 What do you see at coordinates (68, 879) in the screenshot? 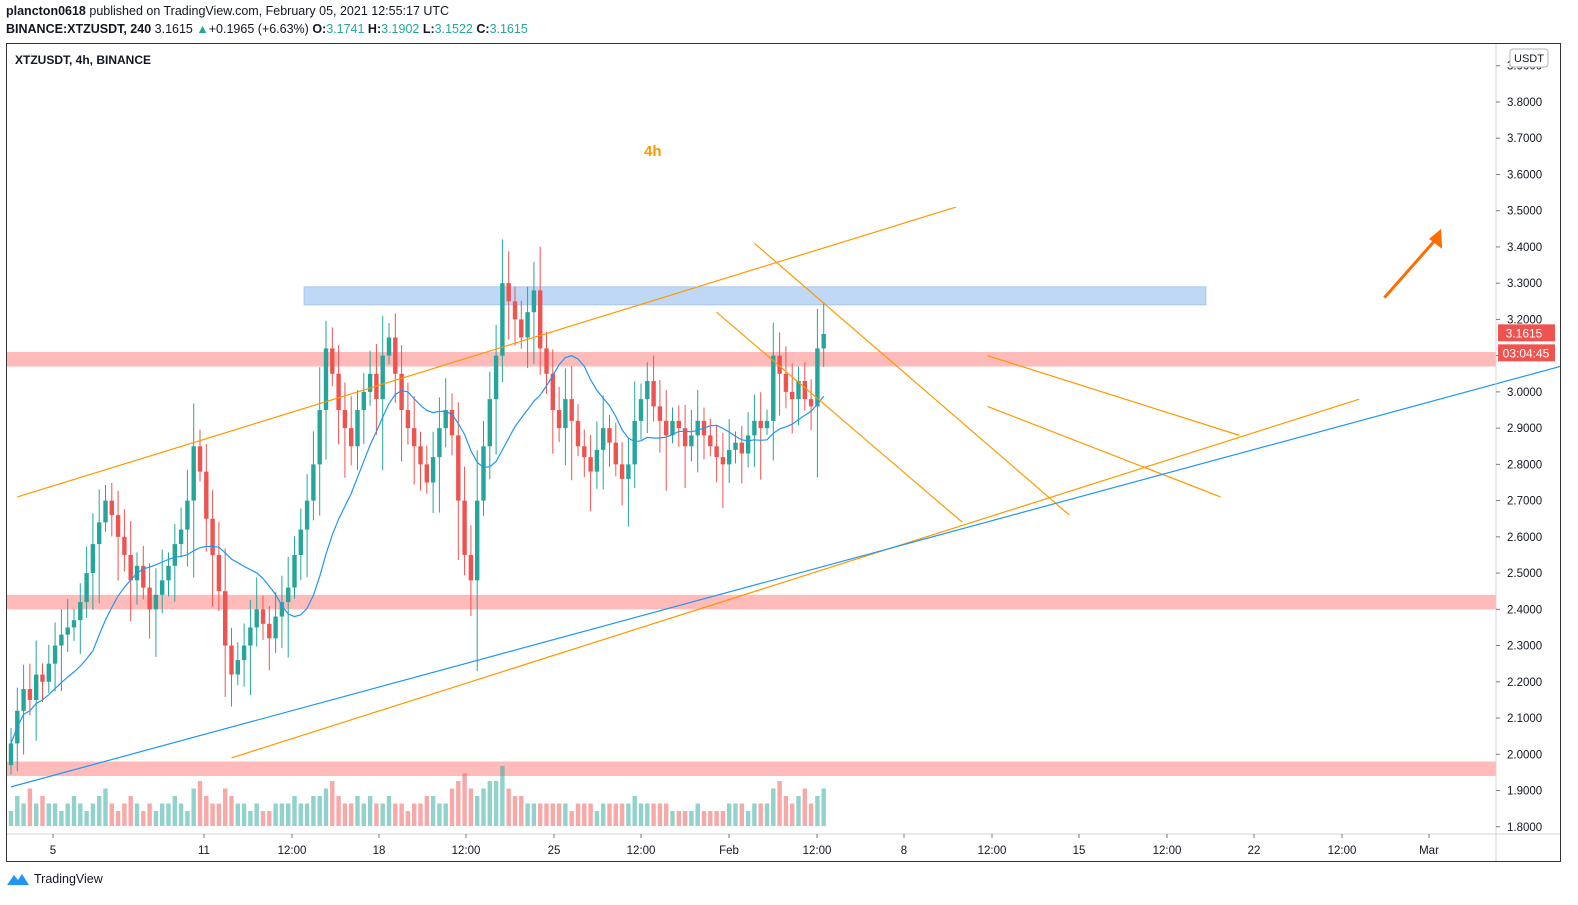
I see `brand-name: TradingView` at bounding box center [68, 879].